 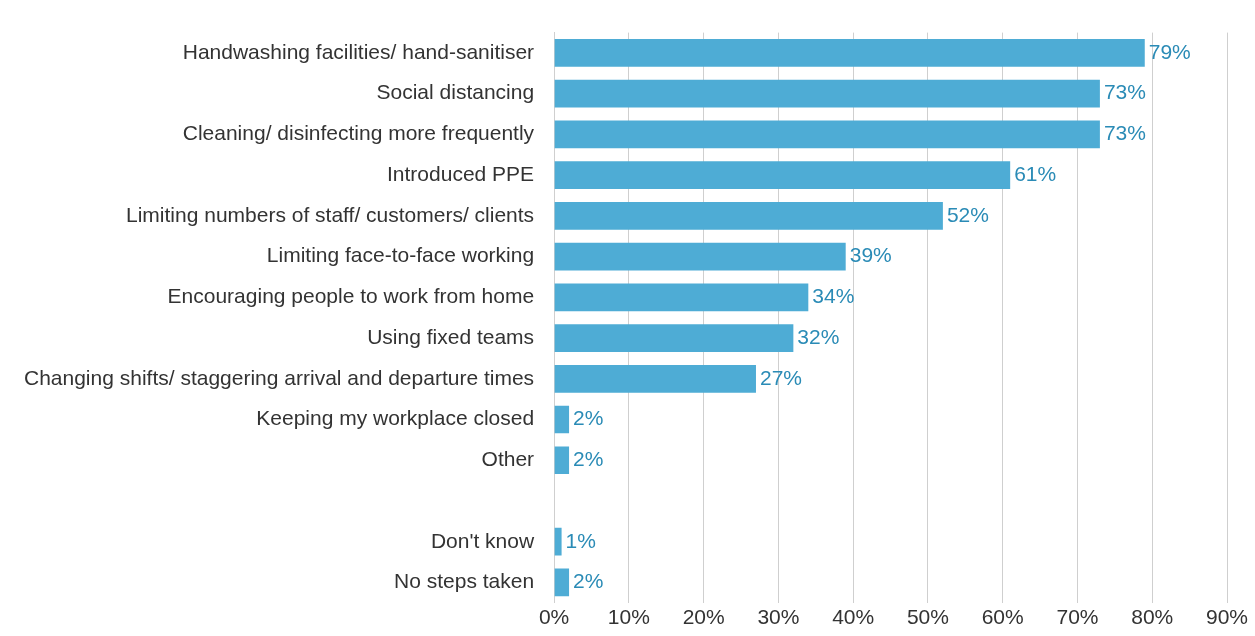 What do you see at coordinates (351, 296) in the screenshot?
I see `y-tick-label: Encouraging people to work from home` at bounding box center [351, 296].